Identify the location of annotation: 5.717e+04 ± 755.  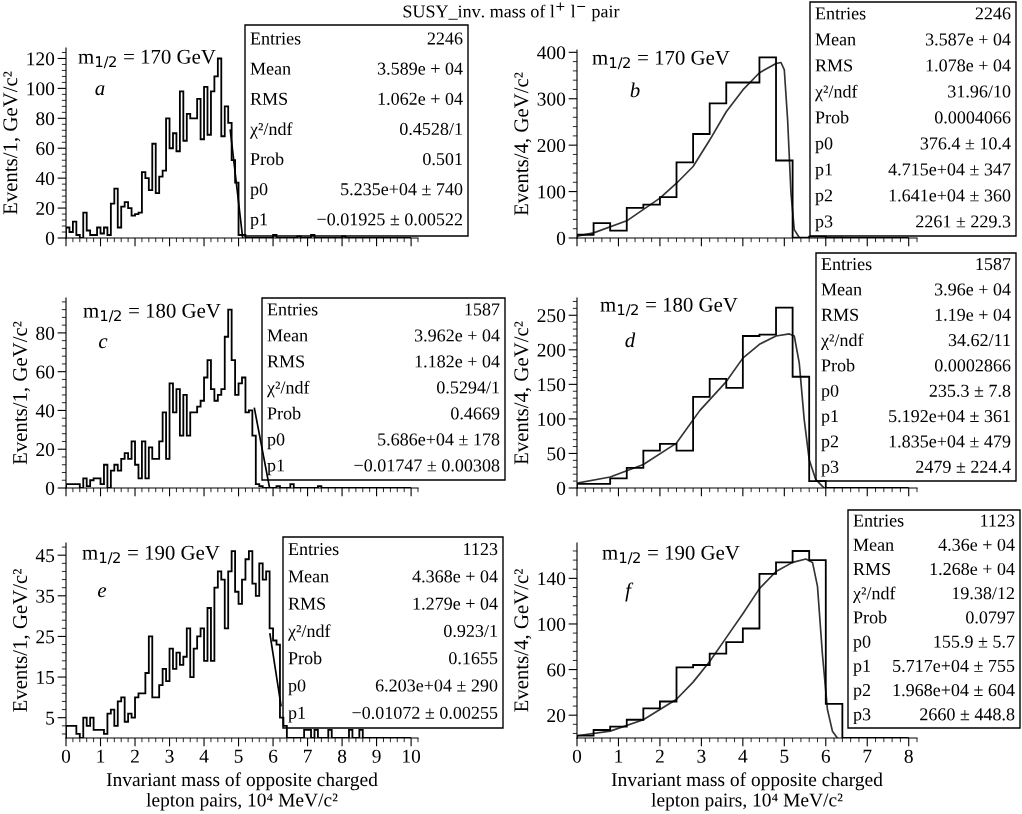
(954, 666).